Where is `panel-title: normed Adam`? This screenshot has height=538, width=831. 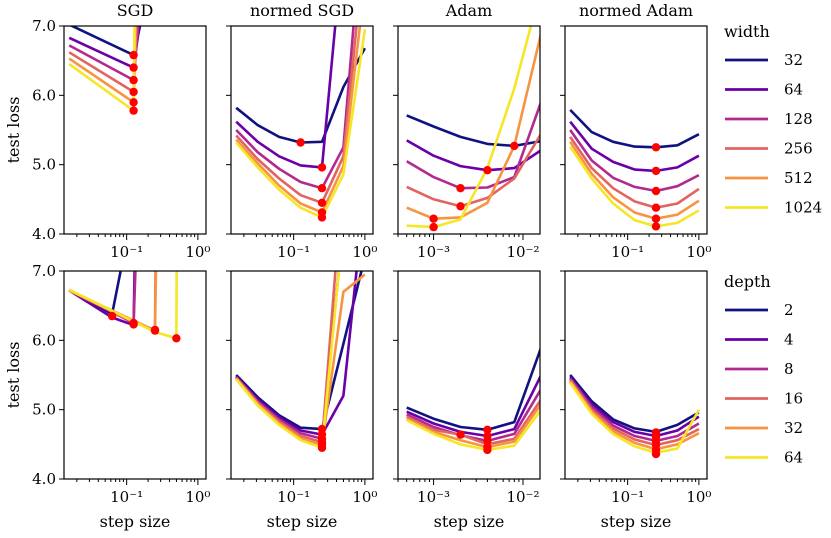
panel-title: normed Adam is located at coordinates (636, 10).